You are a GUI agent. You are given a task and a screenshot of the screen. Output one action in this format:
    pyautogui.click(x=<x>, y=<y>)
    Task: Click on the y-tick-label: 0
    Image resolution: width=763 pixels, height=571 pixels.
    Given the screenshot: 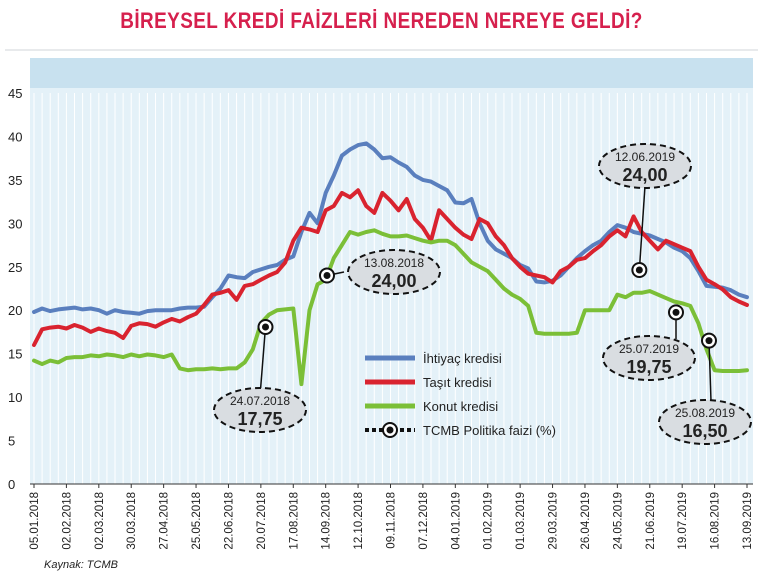 What is the action you would take?
    pyautogui.click(x=11, y=484)
    